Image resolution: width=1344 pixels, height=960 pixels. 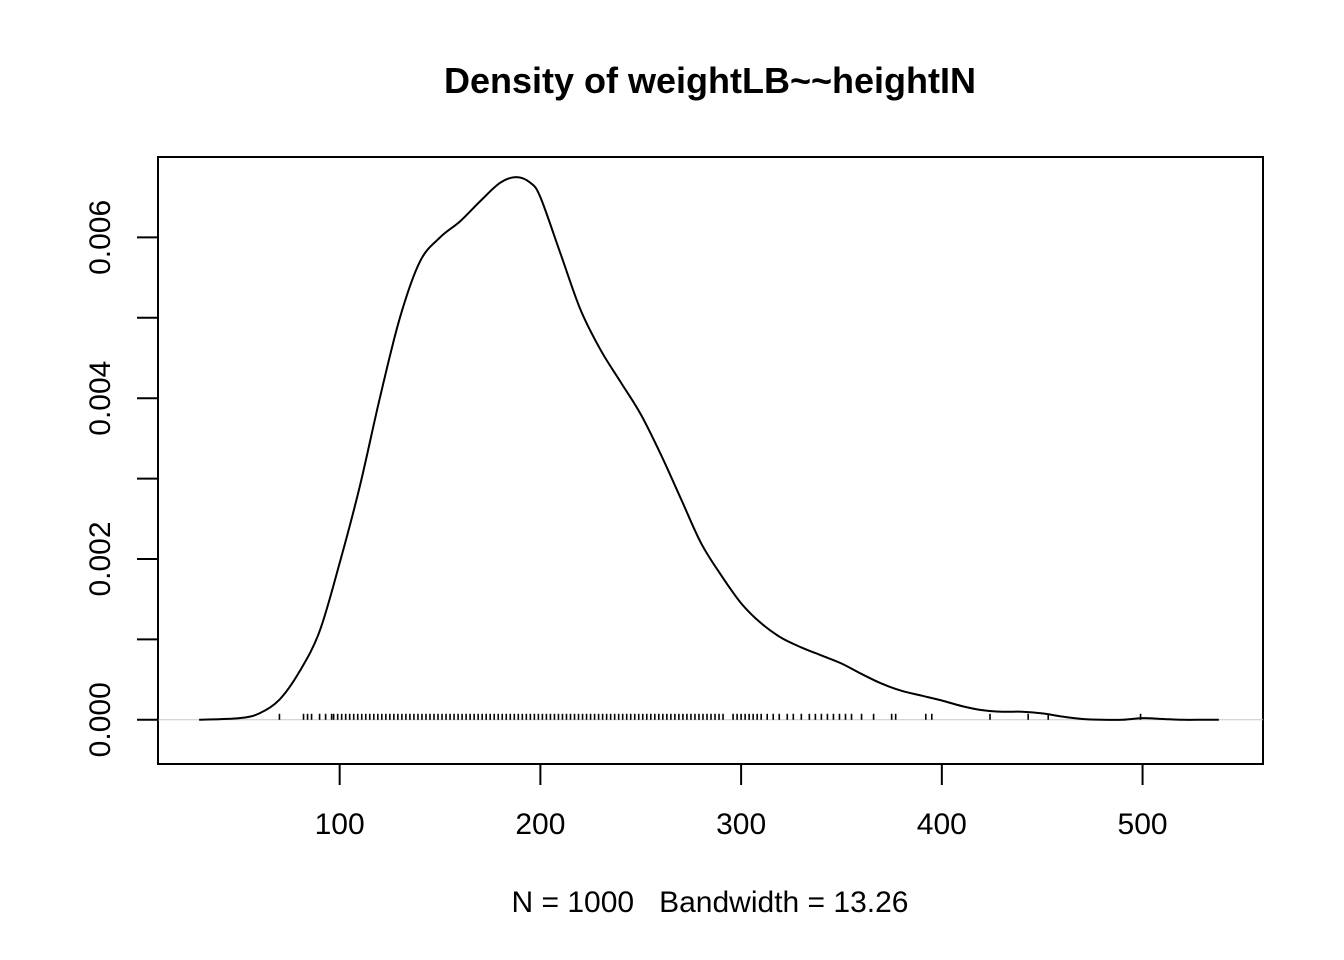 I want to click on x-tick-label: 200, so click(x=540, y=824).